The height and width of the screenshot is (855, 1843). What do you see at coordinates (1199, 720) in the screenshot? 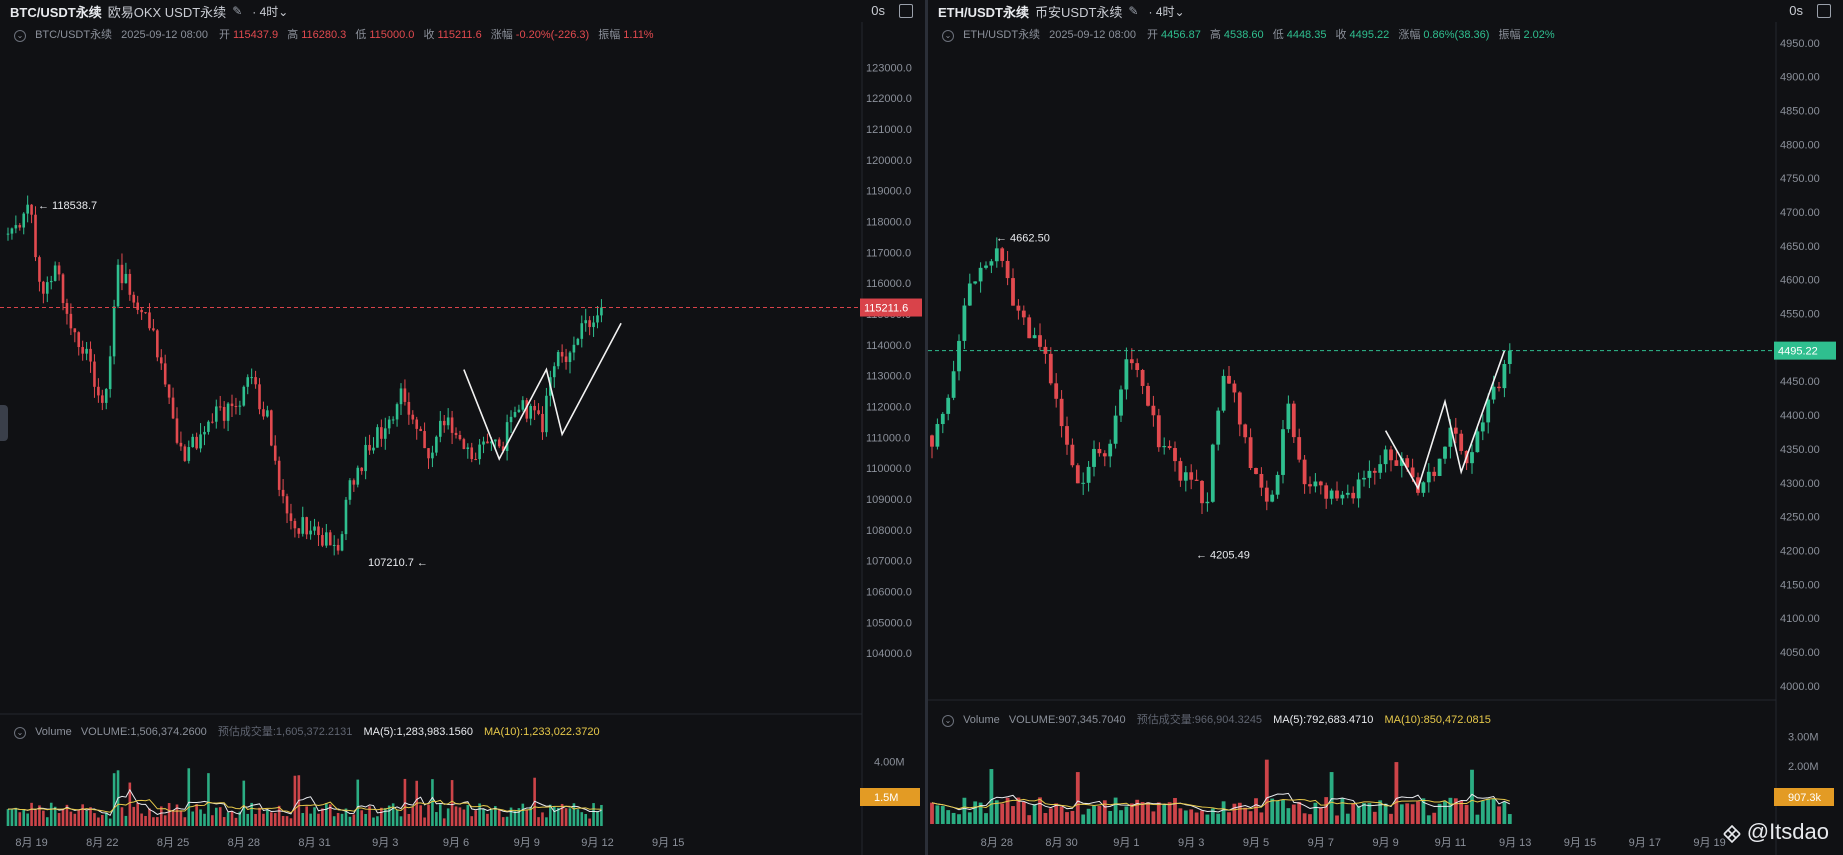
I see `volume-estimate: 预估成交量:966,904.3245` at bounding box center [1199, 720].